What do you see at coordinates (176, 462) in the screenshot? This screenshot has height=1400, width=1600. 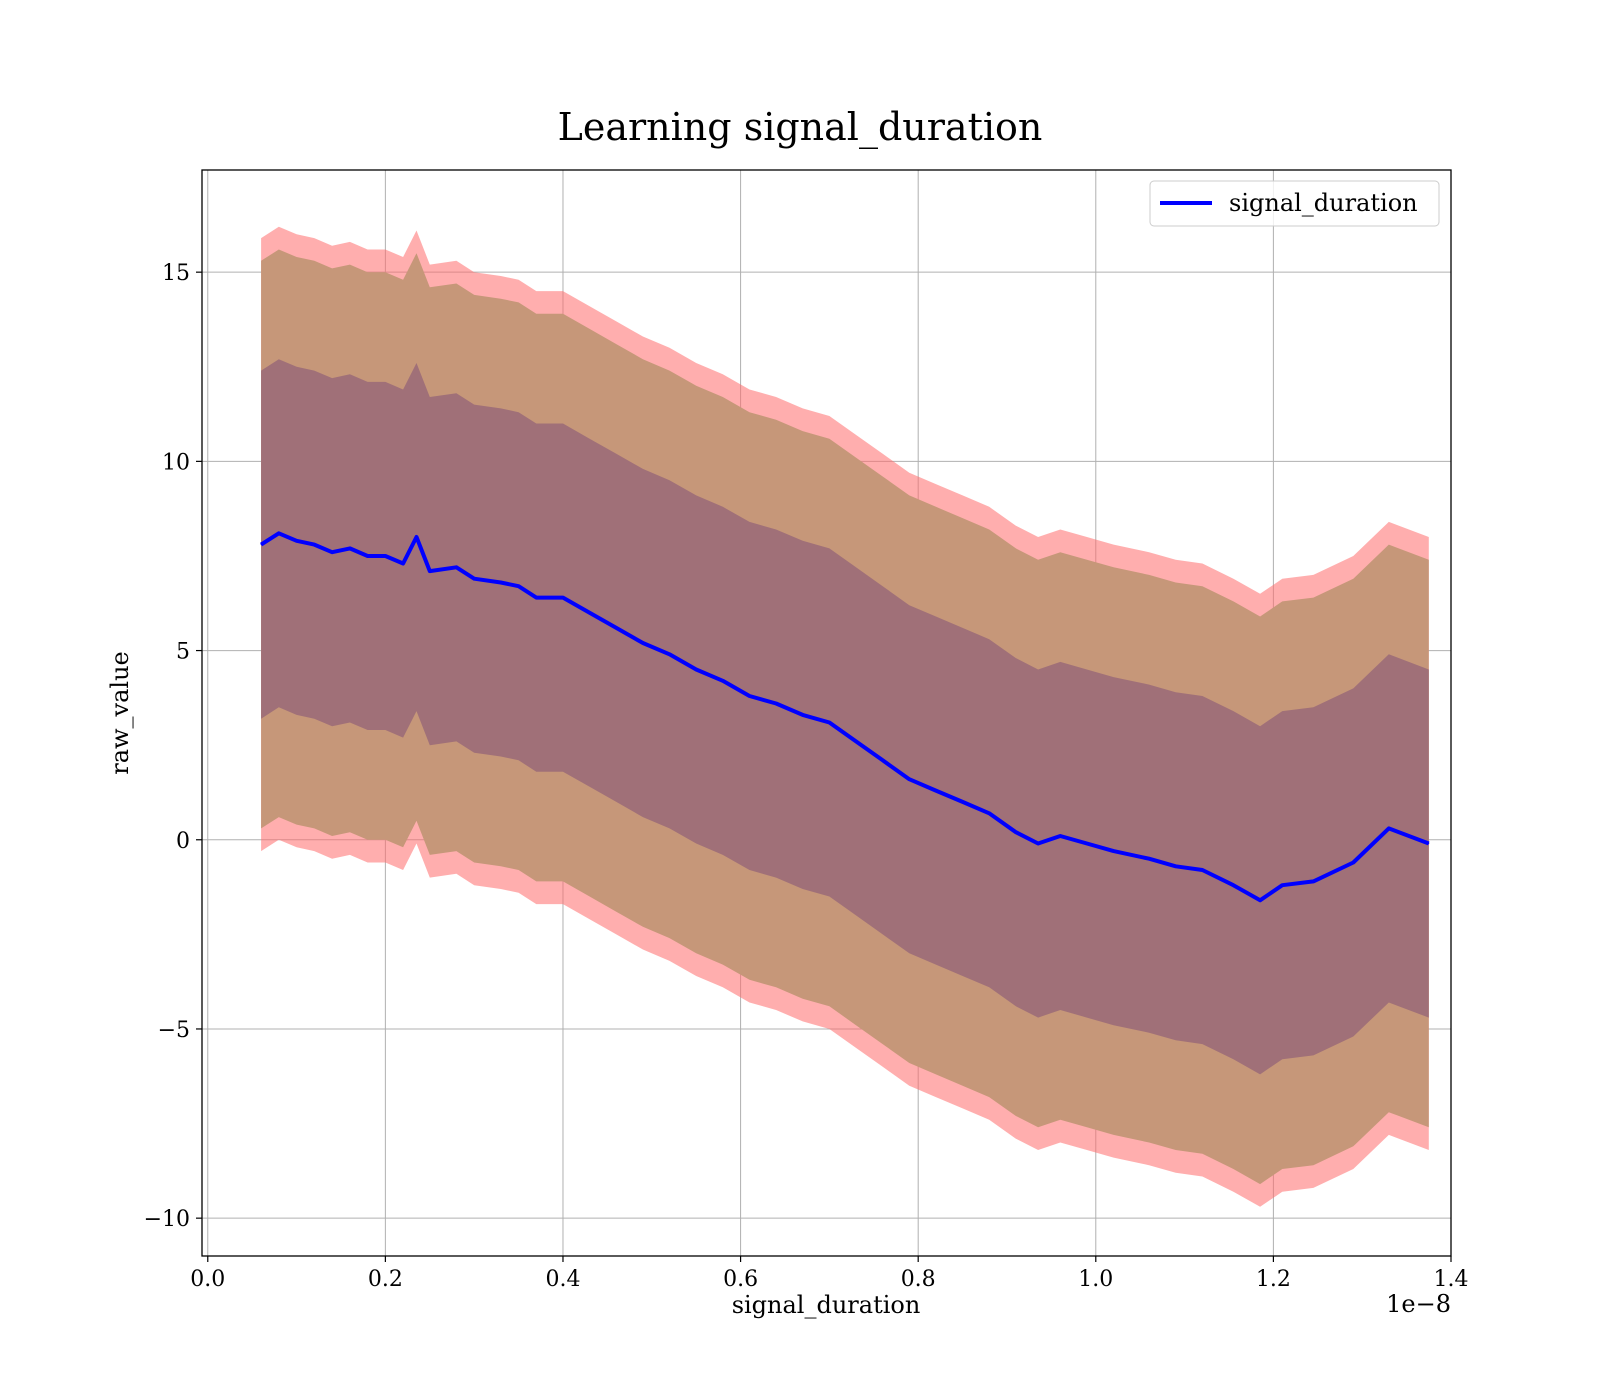 I see `y-tick-label: 10` at bounding box center [176, 462].